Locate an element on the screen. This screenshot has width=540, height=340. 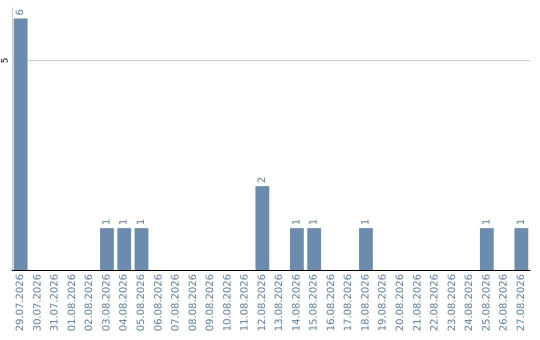
x-tick-label: 19.08.2026 is located at coordinates (383, 303).